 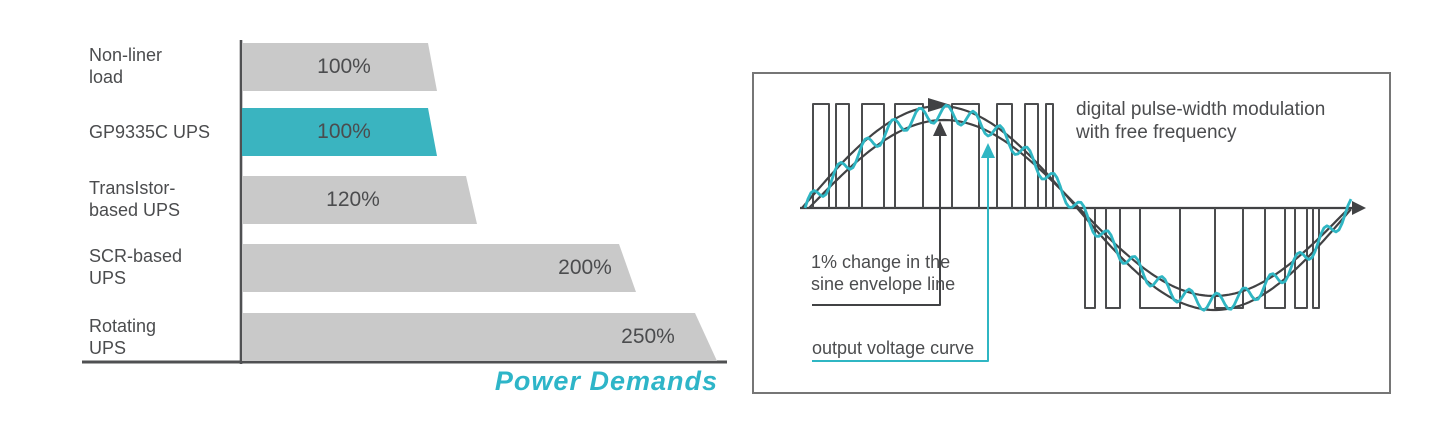 I want to click on category-label: GP9335C UPS, so click(x=150, y=132).